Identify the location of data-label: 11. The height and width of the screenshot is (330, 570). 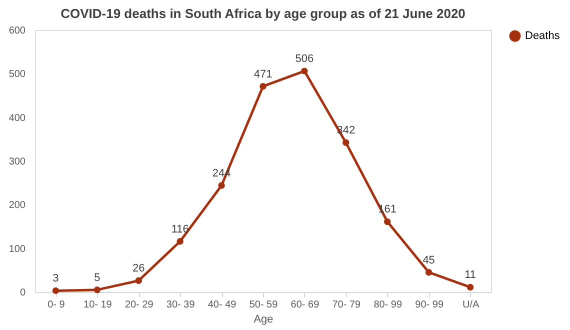
(470, 275).